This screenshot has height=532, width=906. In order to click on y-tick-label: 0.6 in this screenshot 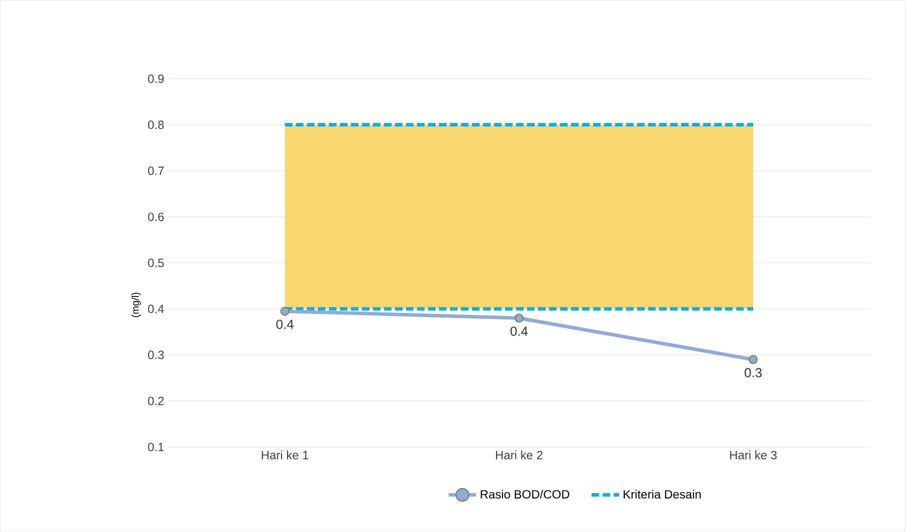, I will do `click(156, 217)`.